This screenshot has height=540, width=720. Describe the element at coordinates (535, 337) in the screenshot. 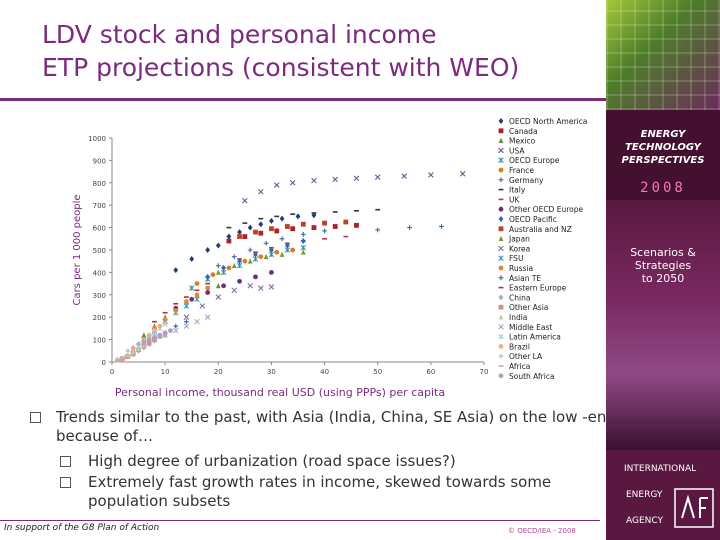

I see `legend-label: Latin America` at that location.